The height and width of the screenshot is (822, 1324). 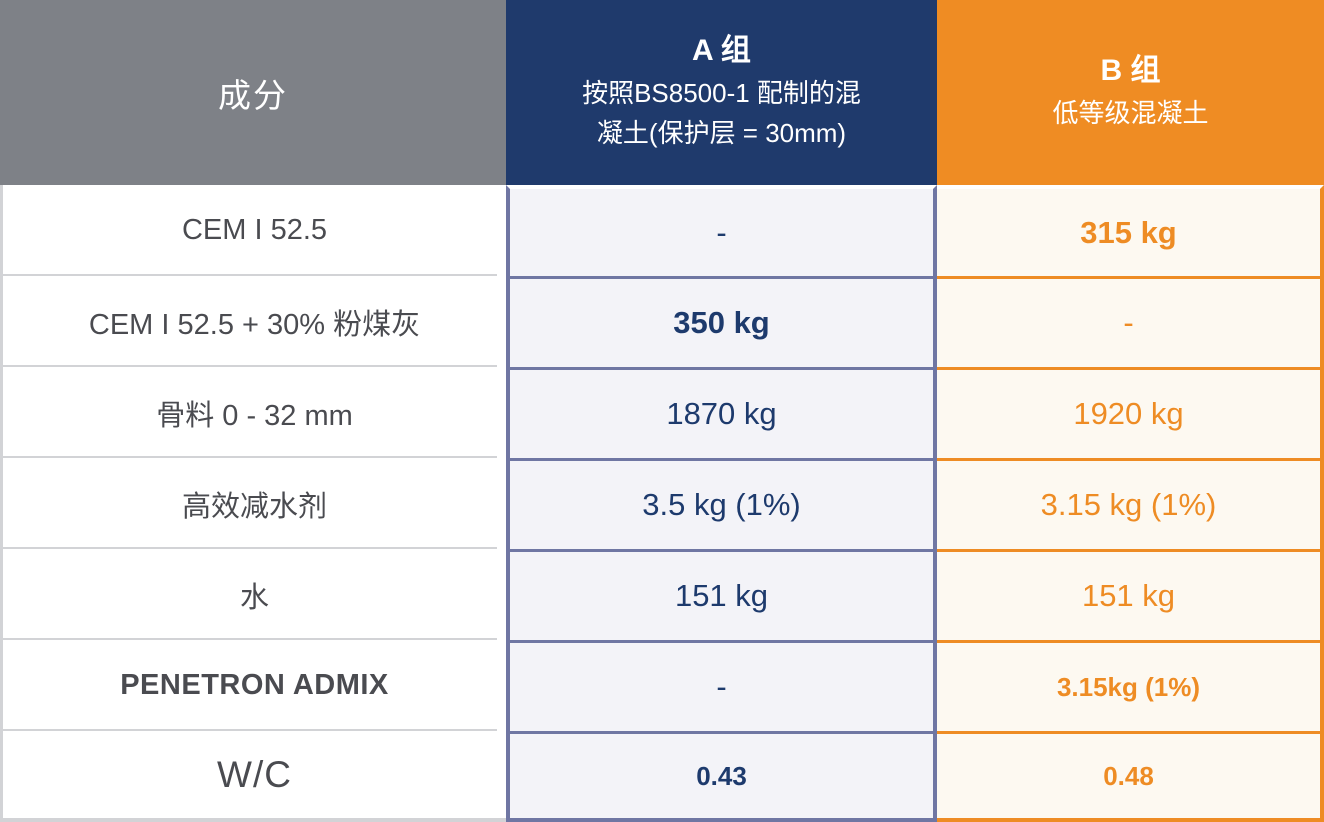 What do you see at coordinates (721, 503) in the screenshot?
I see `row-3-group-a-value: 3.5 kg (1%)` at bounding box center [721, 503].